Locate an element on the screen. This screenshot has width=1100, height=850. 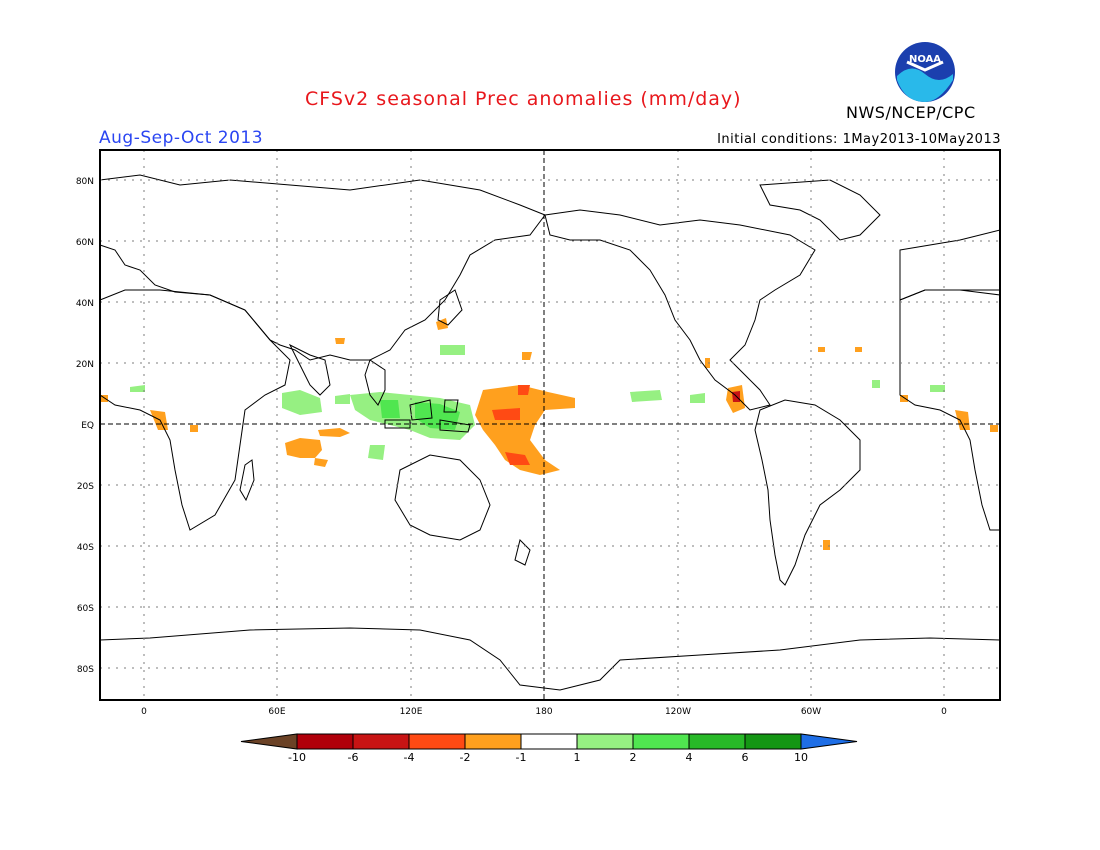
lon-label: 120W is located at coordinates (678, 712).